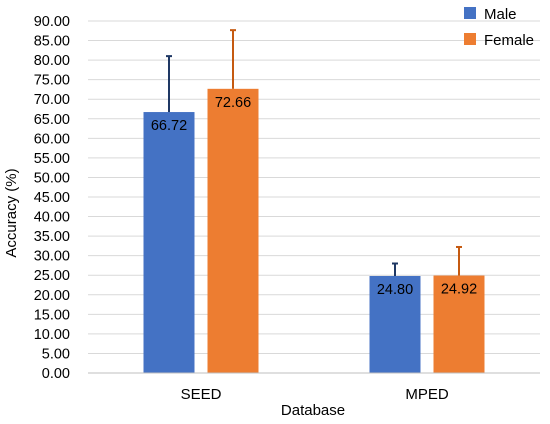  What do you see at coordinates (52, 315) in the screenshot?
I see `y-tick-label: 15.00` at bounding box center [52, 315].